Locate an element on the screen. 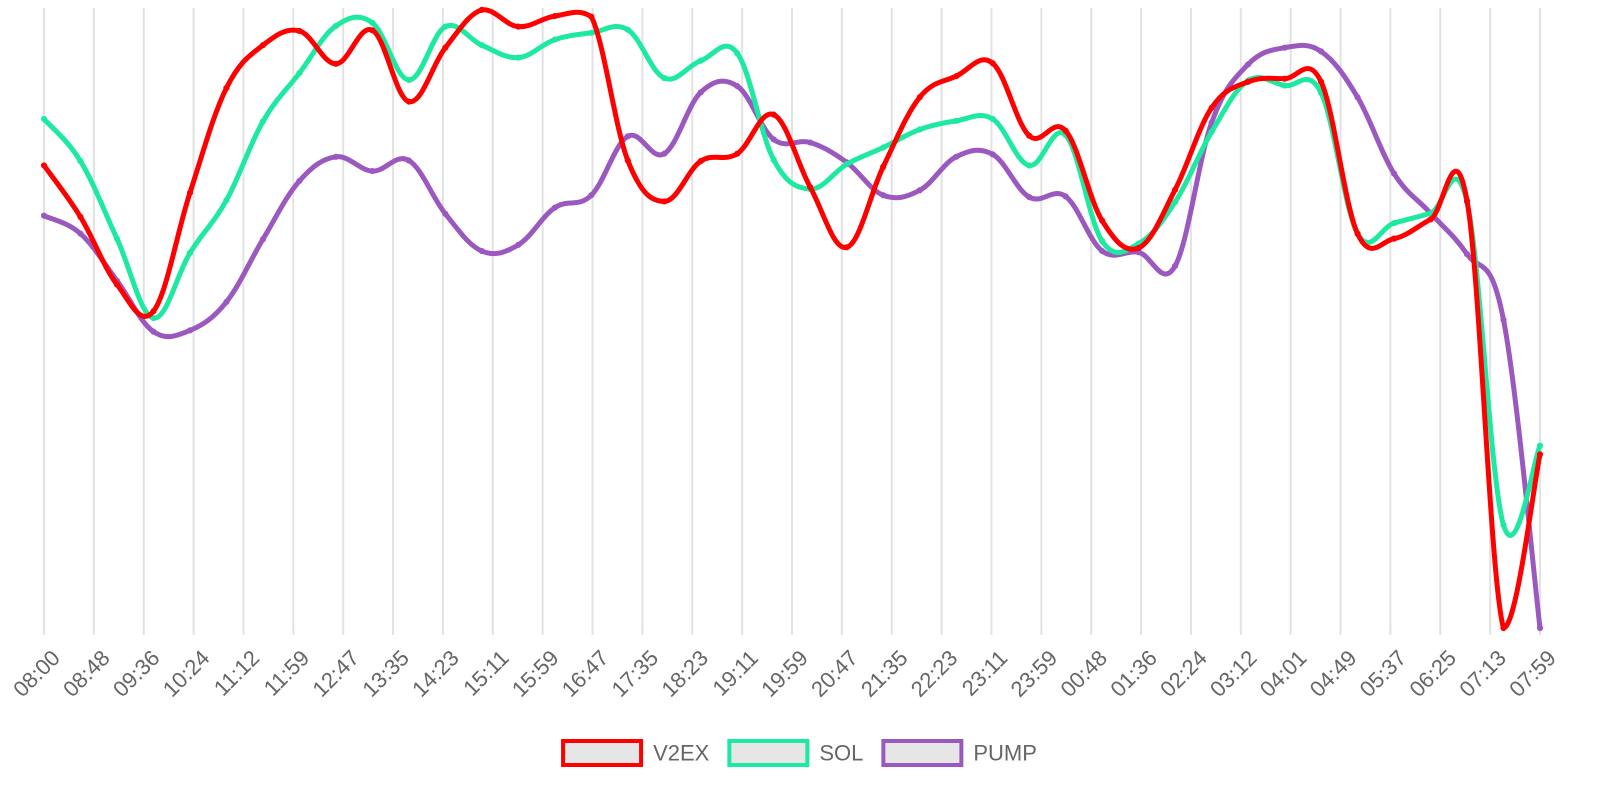  legend-item-pump: PUMP is located at coordinates (959, 753).